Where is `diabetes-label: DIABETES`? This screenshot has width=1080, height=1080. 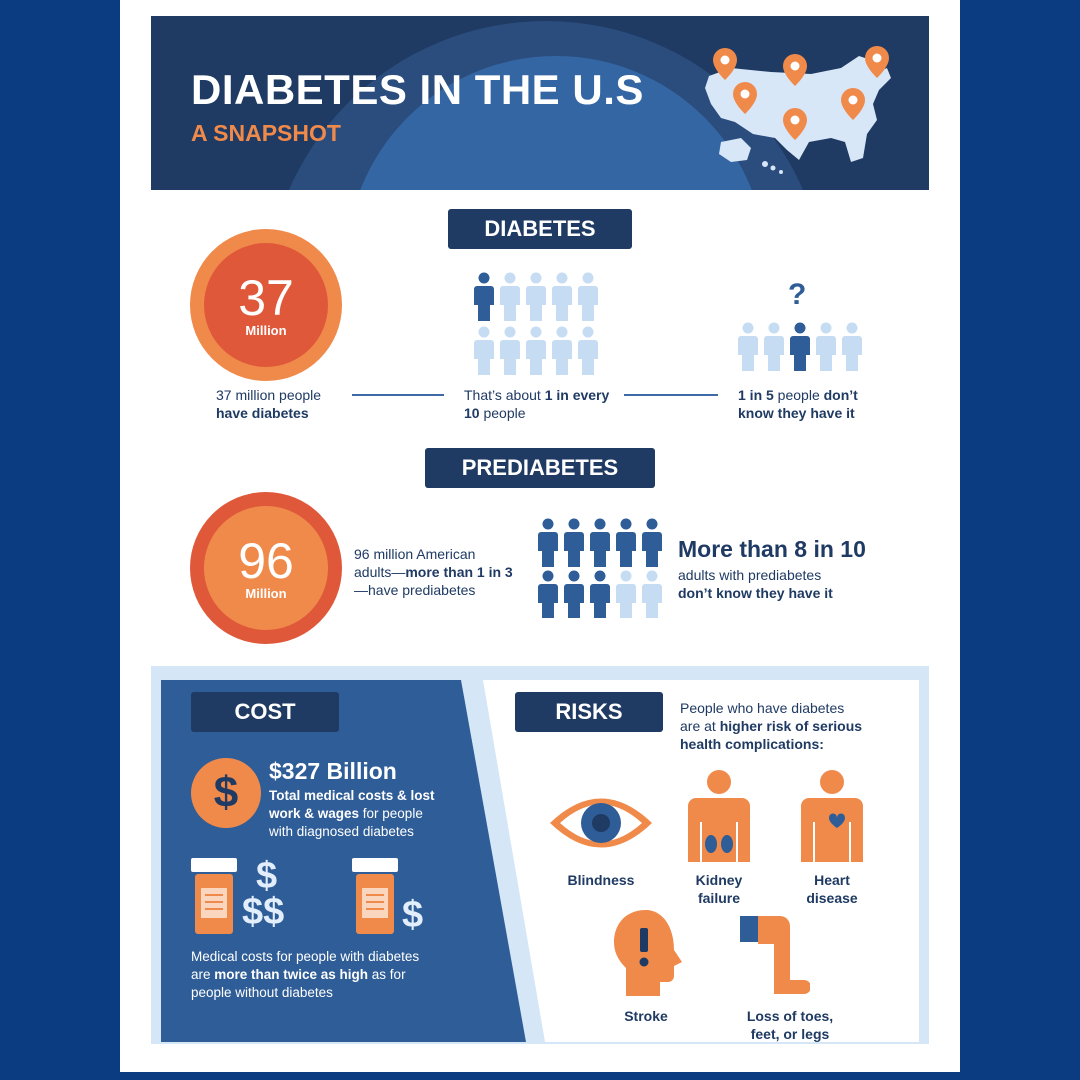
diabetes-label: DIABETES is located at coordinates (540, 229).